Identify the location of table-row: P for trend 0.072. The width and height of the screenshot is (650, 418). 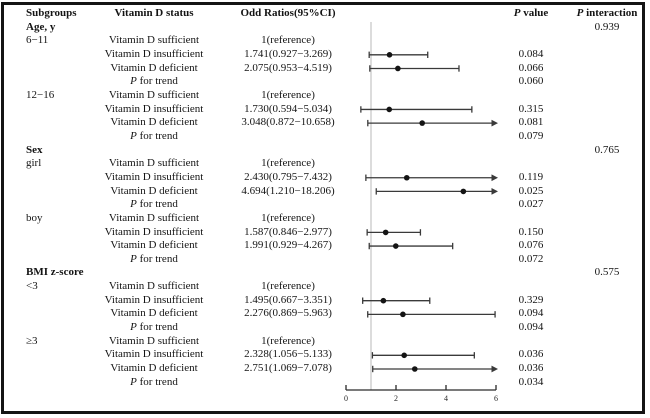
(325, 260).